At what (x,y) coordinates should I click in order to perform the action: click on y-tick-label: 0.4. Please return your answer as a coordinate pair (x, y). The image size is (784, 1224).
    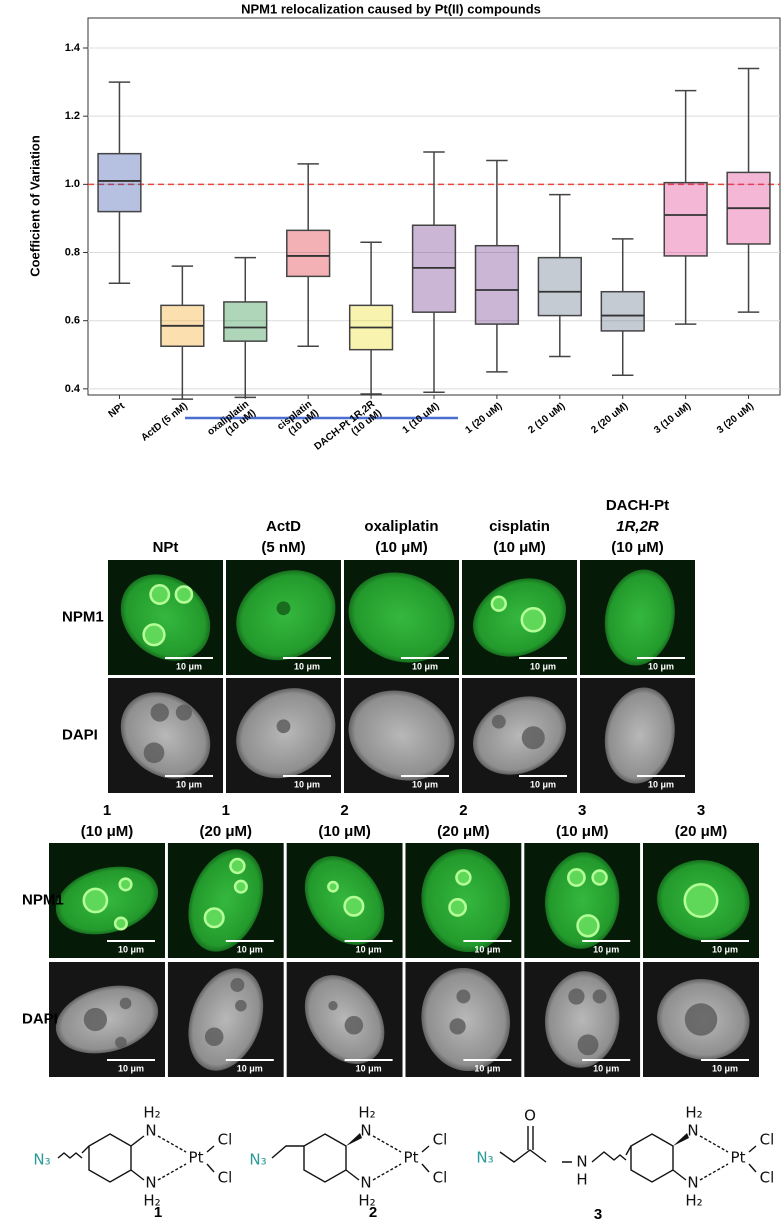
    Looking at the image, I should click on (73, 389).